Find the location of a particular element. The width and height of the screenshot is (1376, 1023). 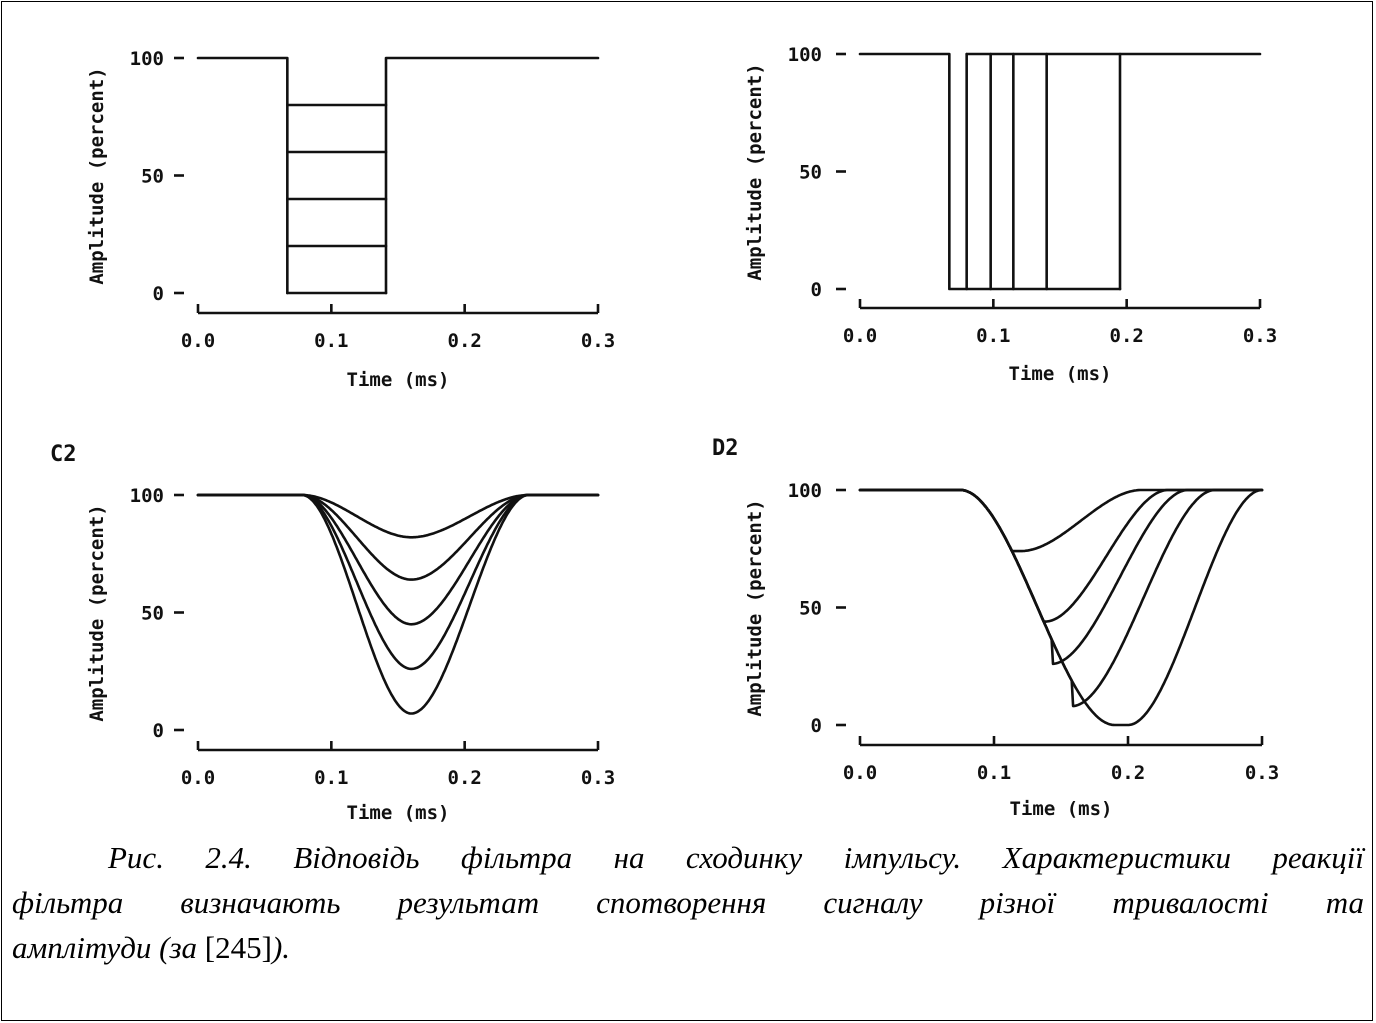

caption-text: амплітуди (за is located at coordinates (108, 947).